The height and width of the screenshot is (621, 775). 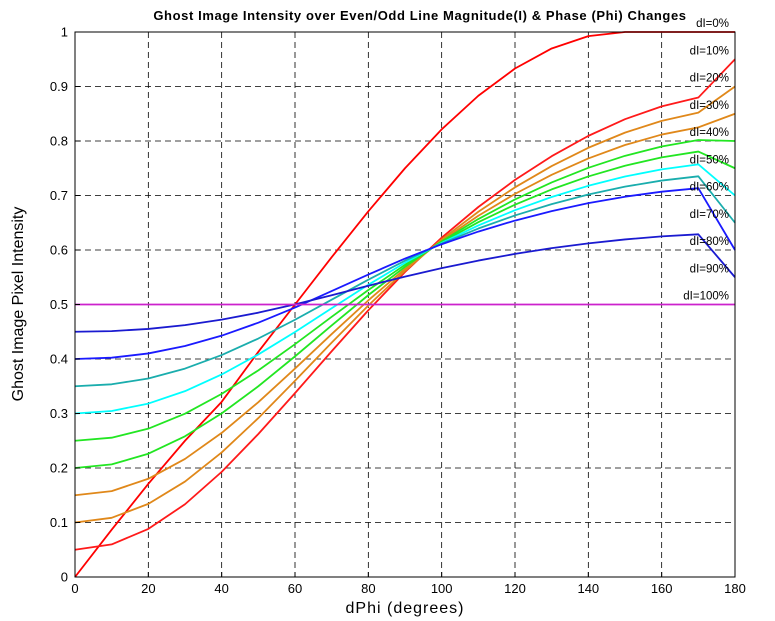 What do you see at coordinates (709, 188) in the screenshot?
I see `series-label: dI=60%` at bounding box center [709, 188].